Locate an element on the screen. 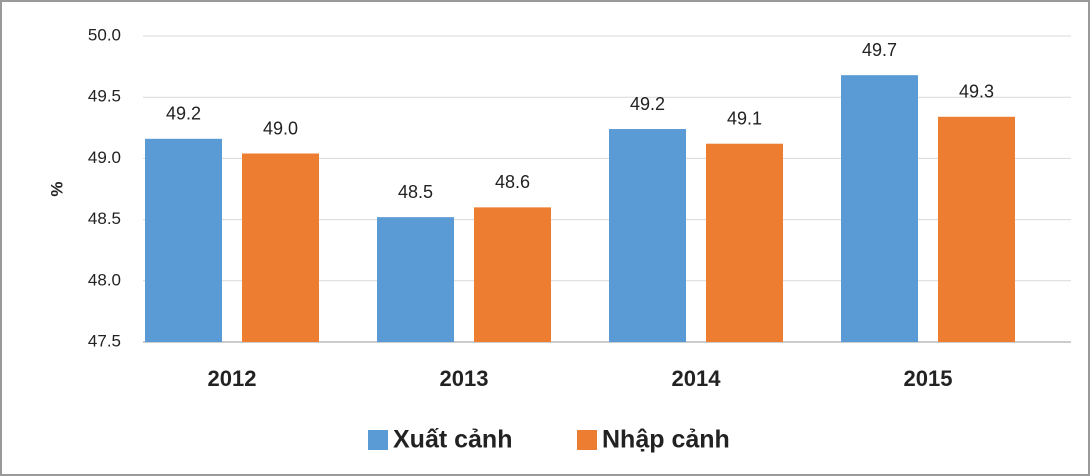 The width and height of the screenshot is (1090, 476). x-tick-label: 2012 is located at coordinates (232, 378).